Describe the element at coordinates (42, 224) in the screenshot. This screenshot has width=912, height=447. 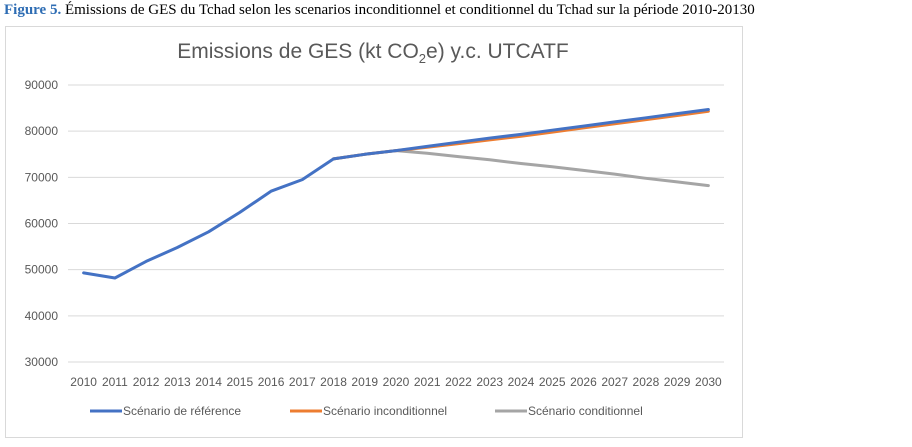
I see `y-tick-label: 60000` at that location.